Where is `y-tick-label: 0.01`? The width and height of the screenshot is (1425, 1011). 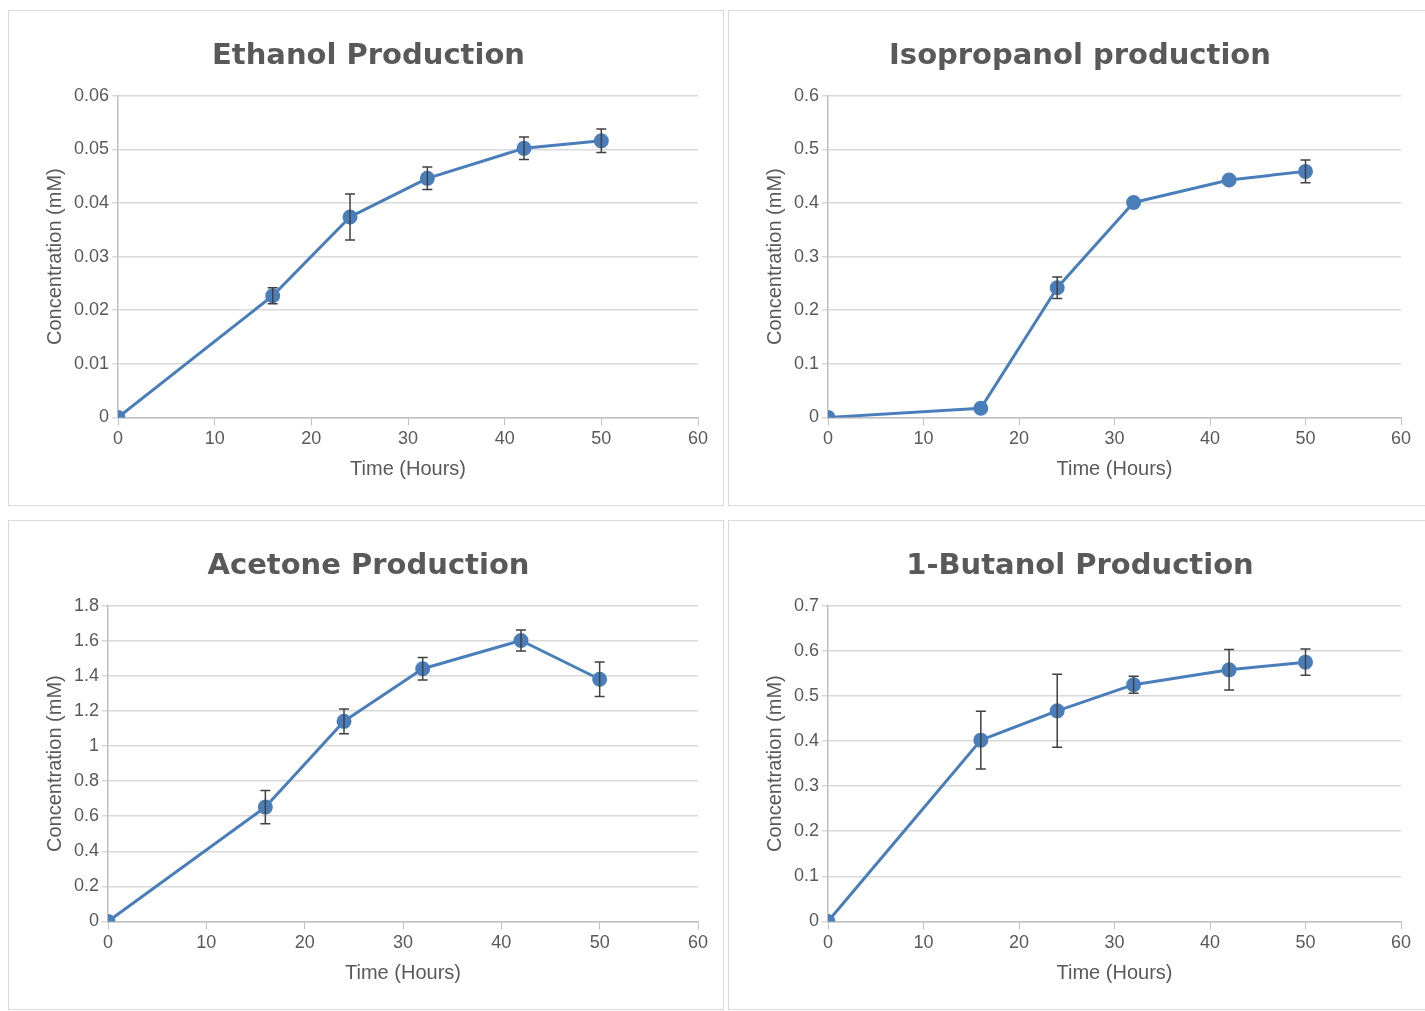
y-tick-label: 0.01 is located at coordinates (91, 362).